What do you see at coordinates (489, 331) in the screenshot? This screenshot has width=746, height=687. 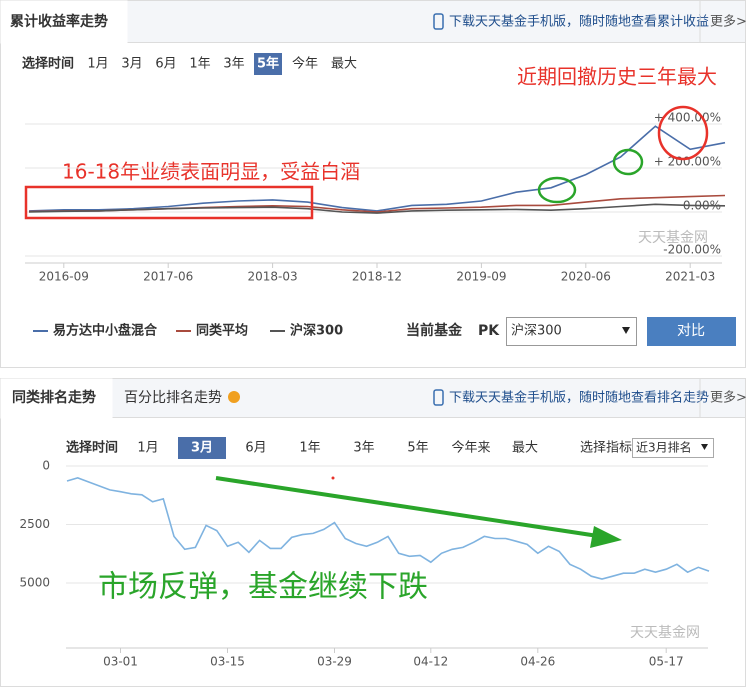 I see `pk-label: PK` at bounding box center [489, 331].